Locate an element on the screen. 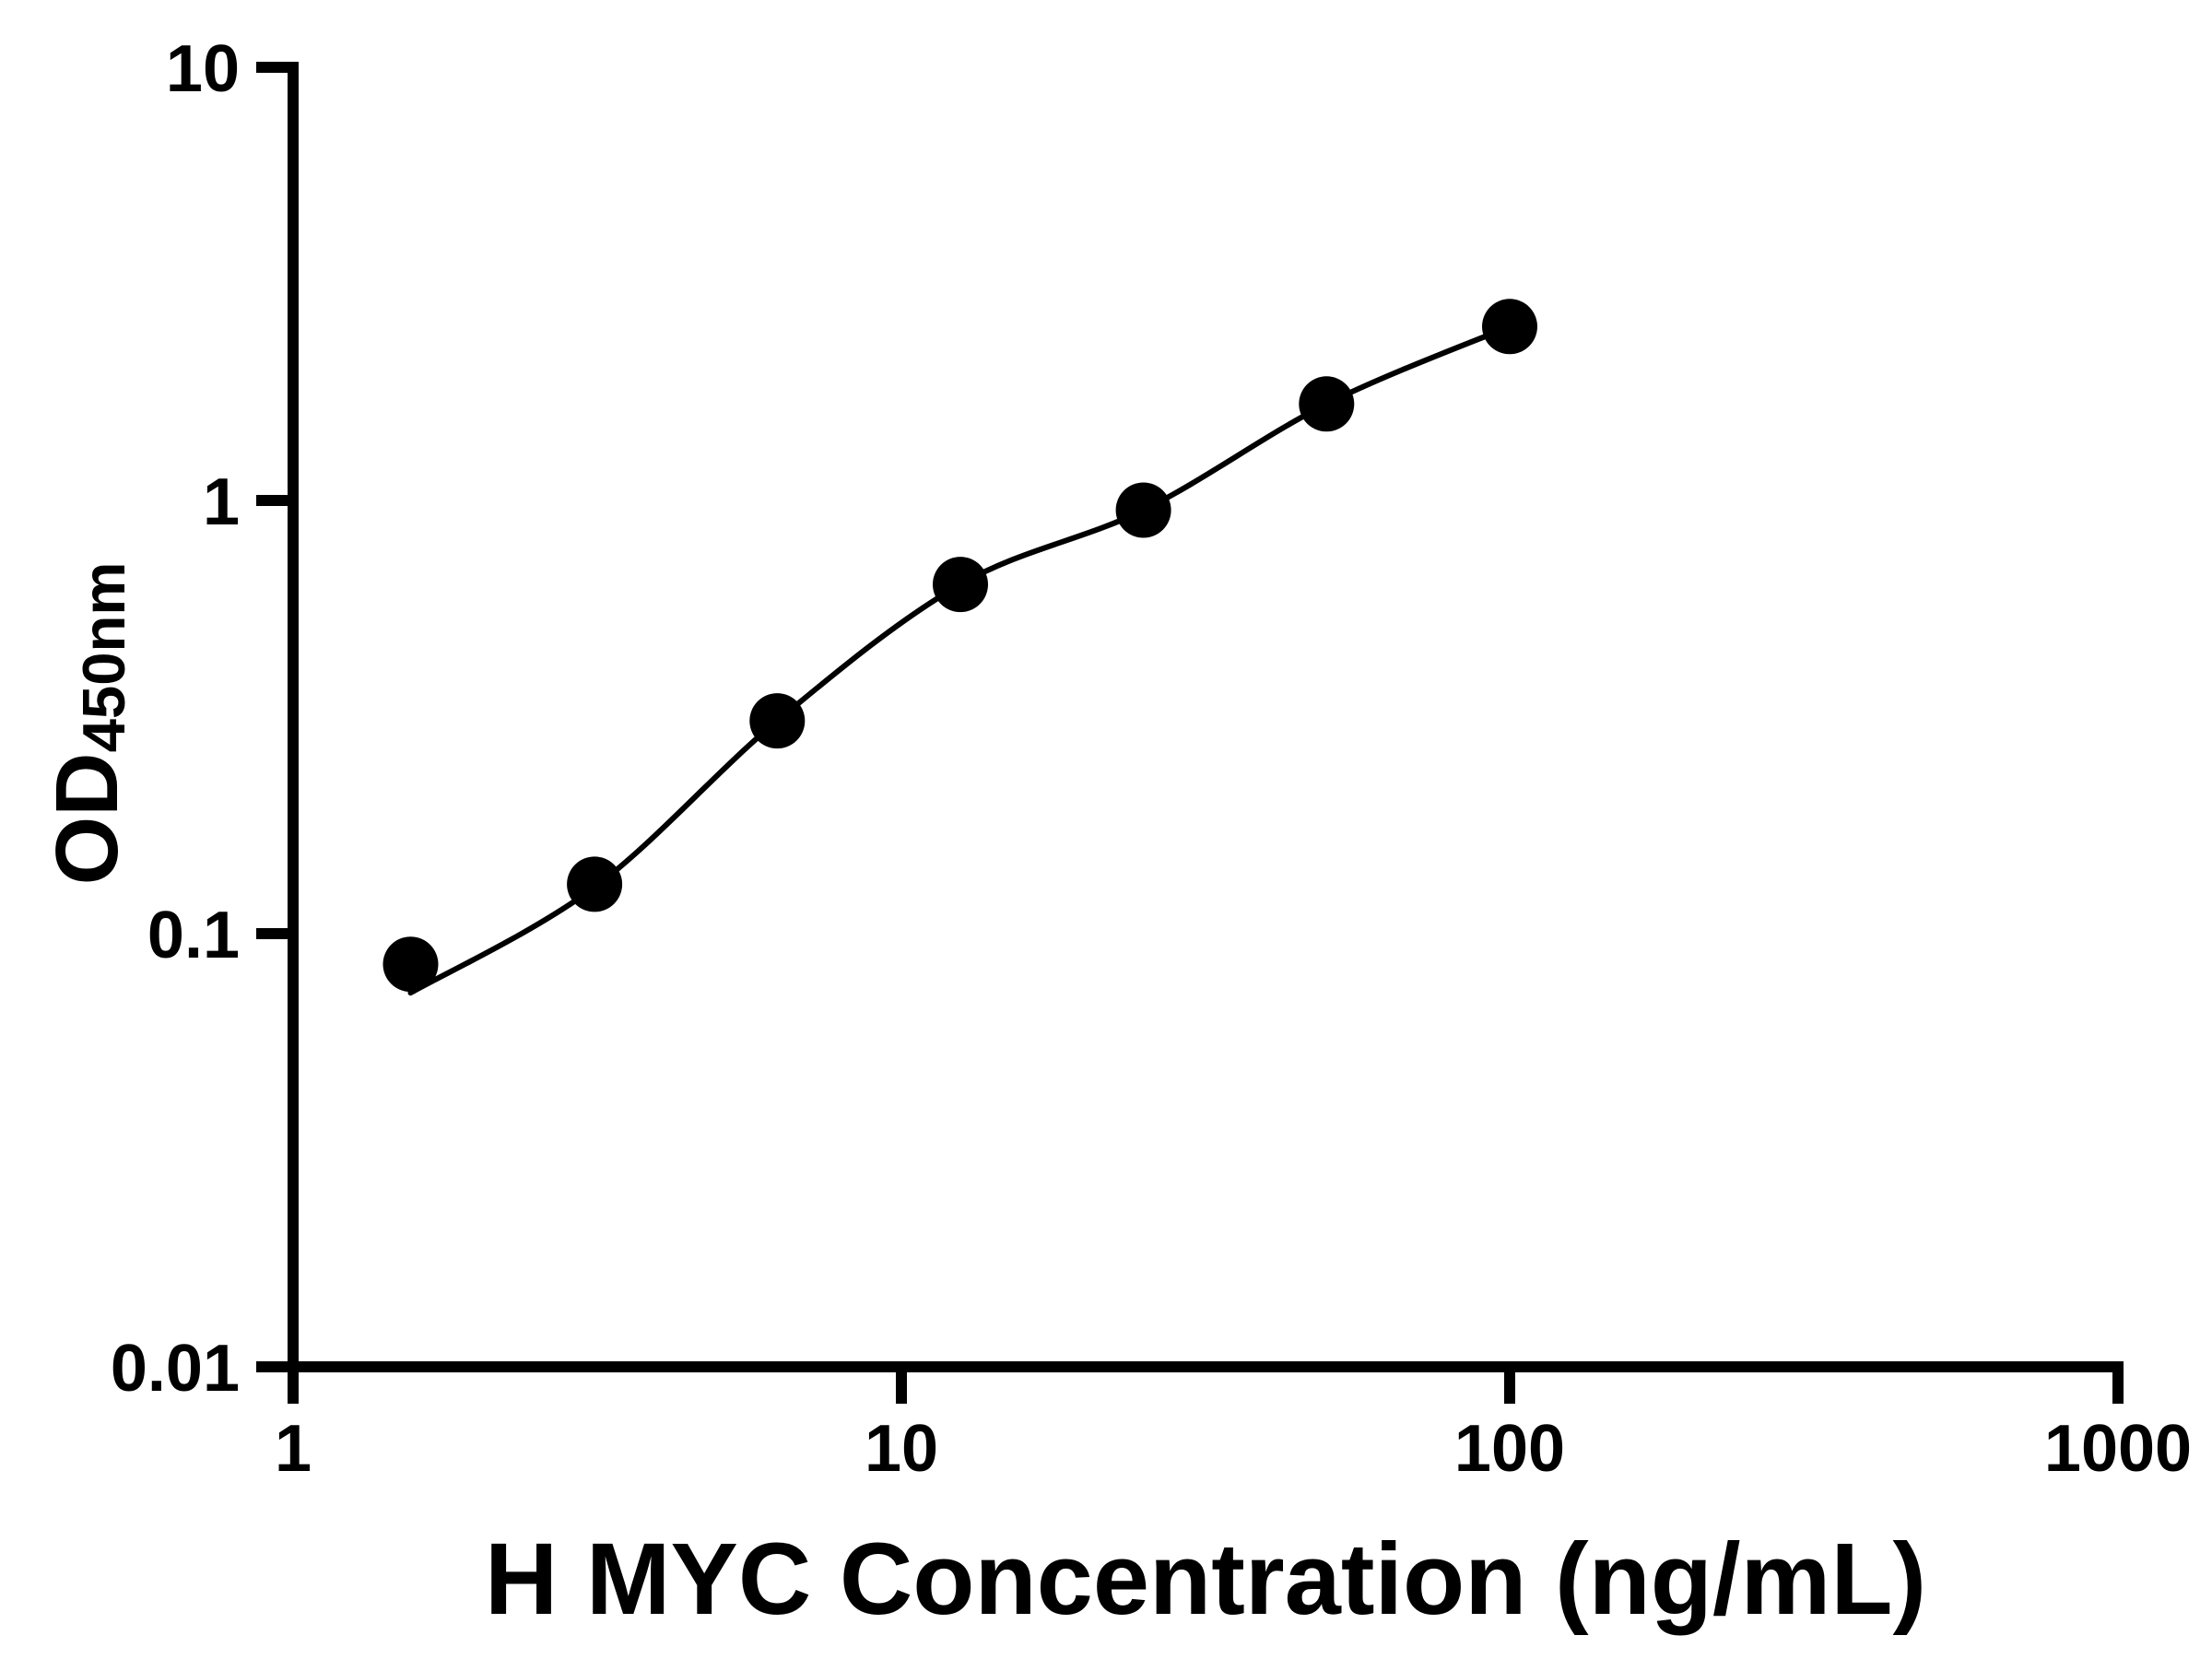  y-tick-label: 0.01 is located at coordinates (175, 1369).